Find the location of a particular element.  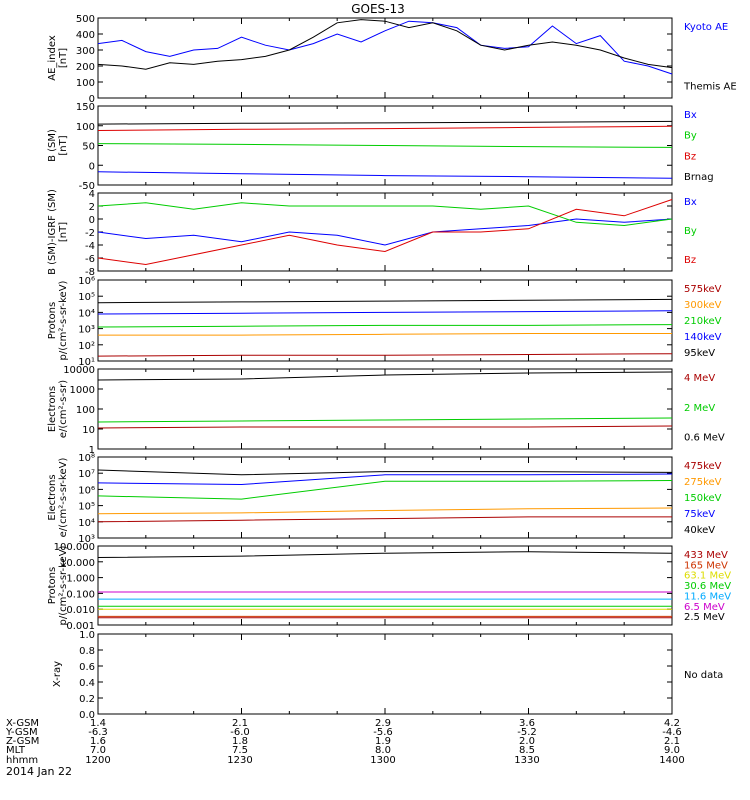

legend-label: Kyoto AE is located at coordinates (706, 27).